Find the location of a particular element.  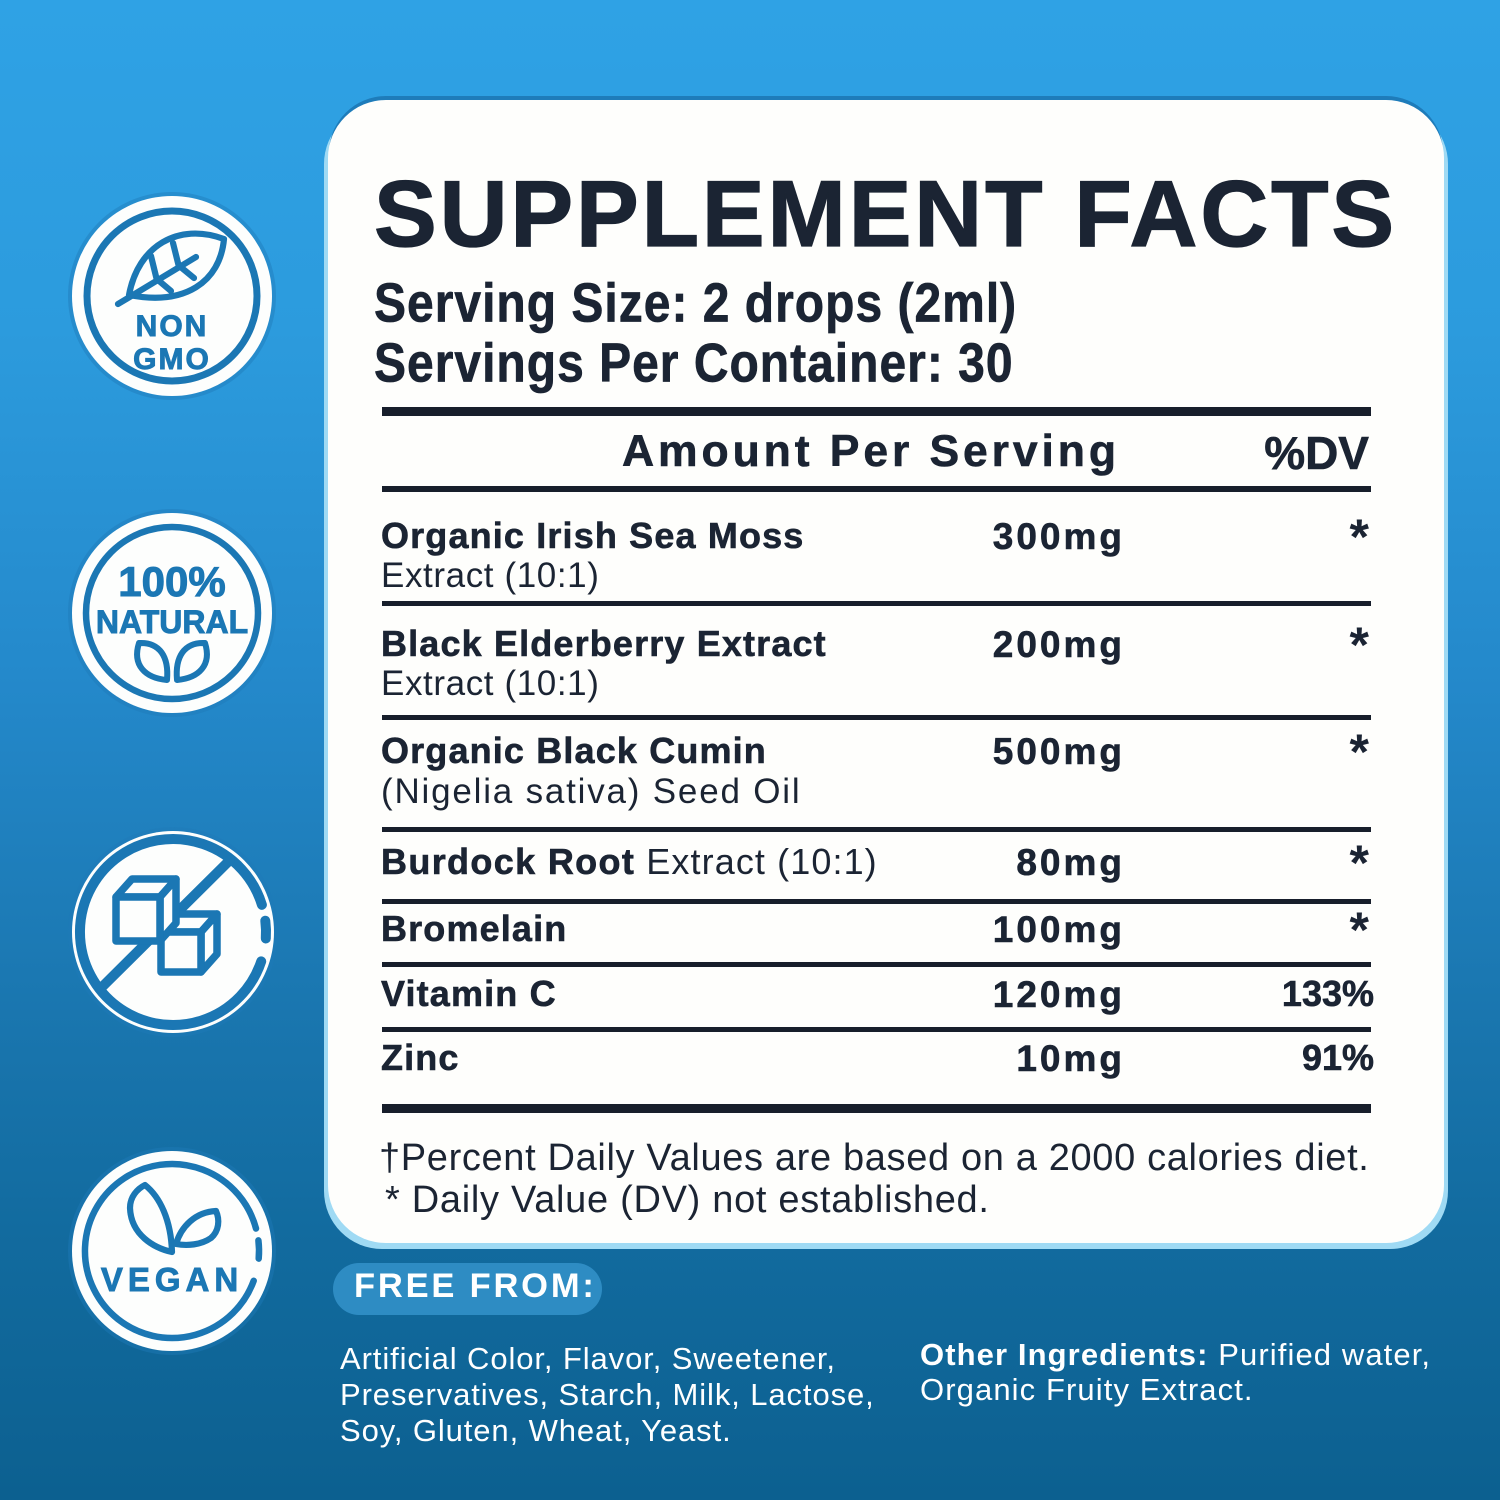

svg-text: NATURAL is located at coordinates (172, 622).